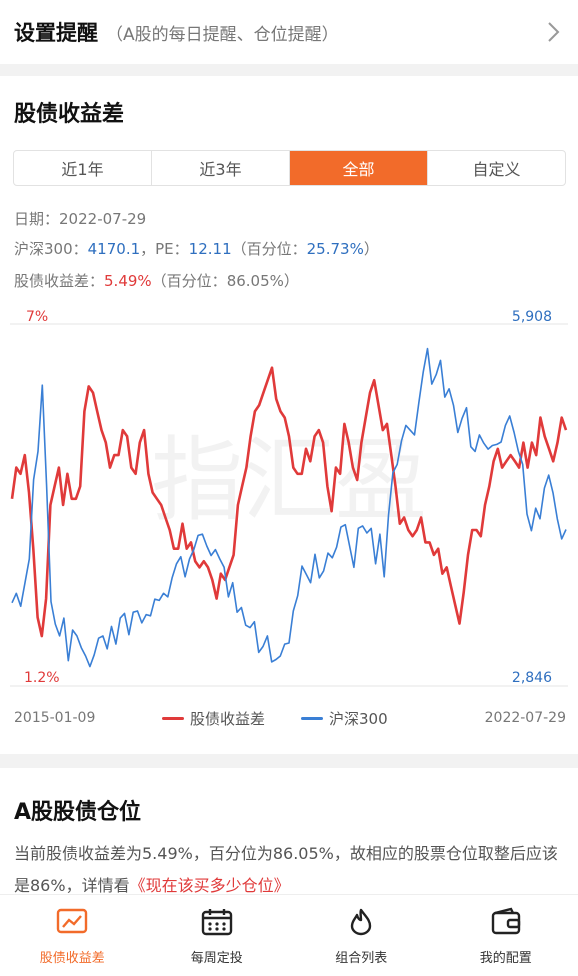 The width and height of the screenshot is (578, 976). Describe the element at coordinates (496, 169) in the screenshot. I see `tab-custom: 自定义` at that location.